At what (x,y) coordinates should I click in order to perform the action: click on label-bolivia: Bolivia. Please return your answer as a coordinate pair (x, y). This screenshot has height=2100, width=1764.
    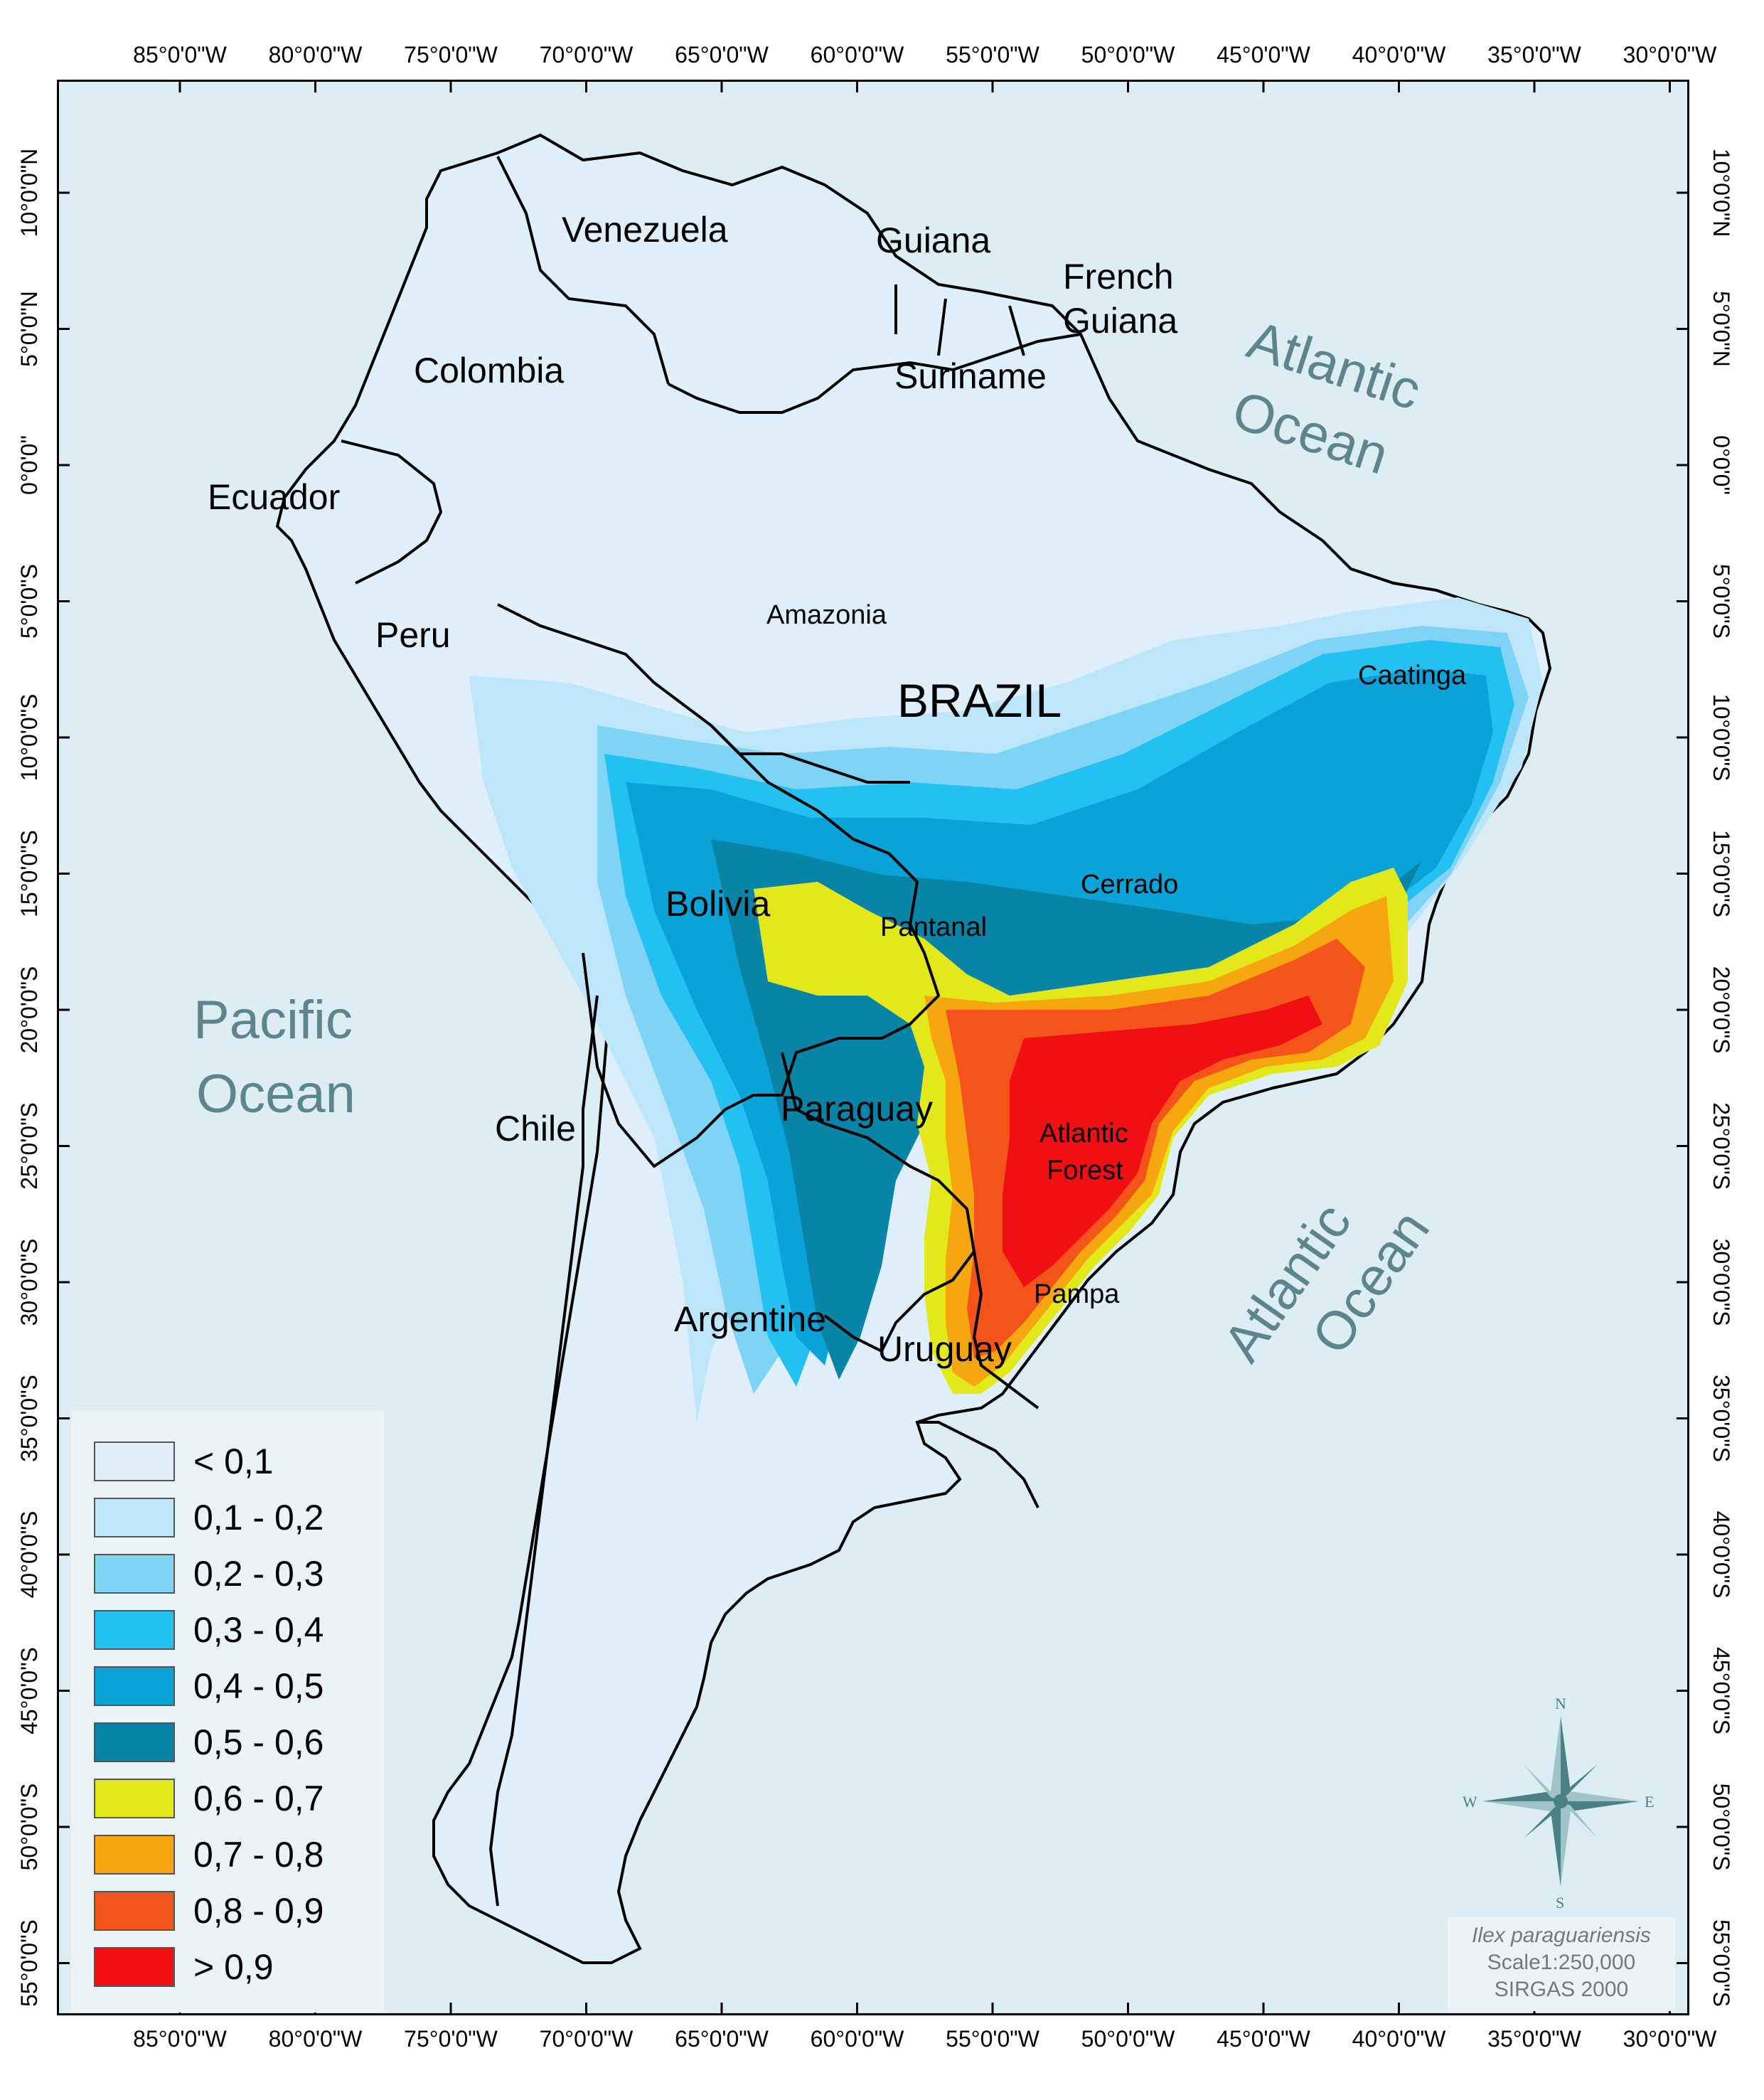
    Looking at the image, I should click on (717, 904).